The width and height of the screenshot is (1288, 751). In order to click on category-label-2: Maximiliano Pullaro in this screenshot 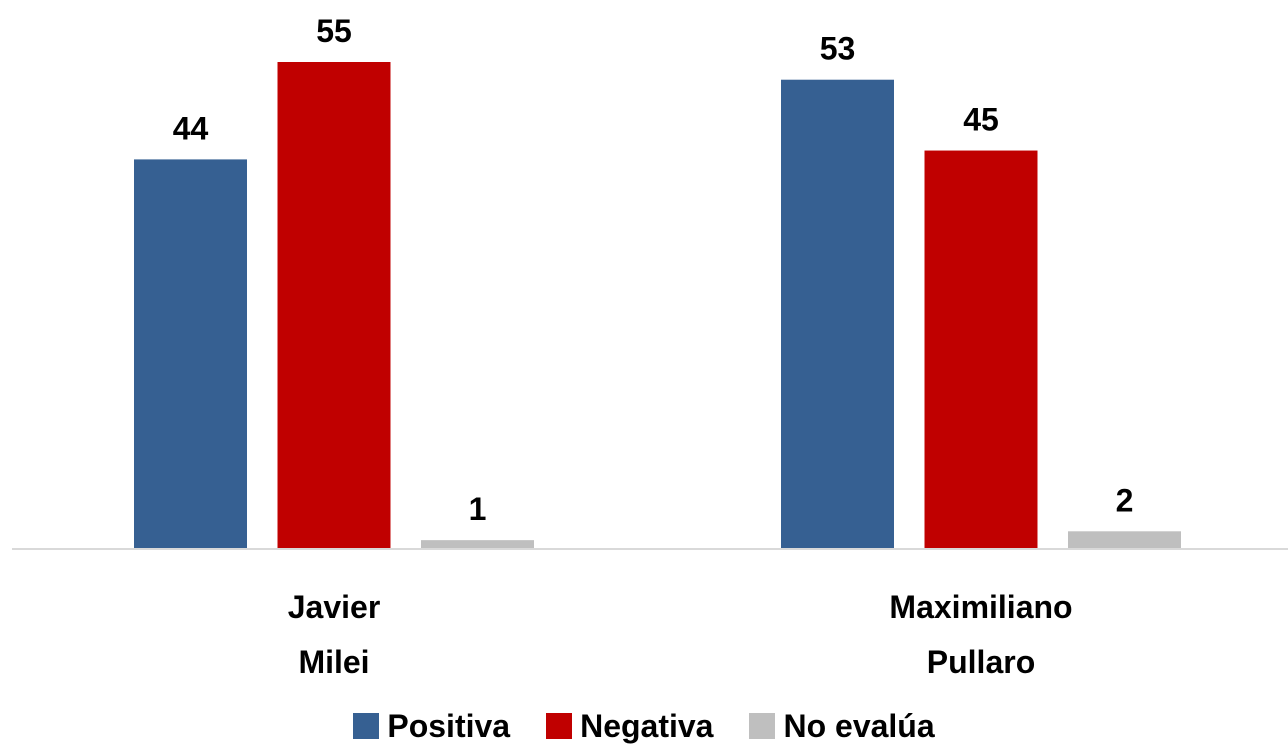, I will do `click(980, 634)`.